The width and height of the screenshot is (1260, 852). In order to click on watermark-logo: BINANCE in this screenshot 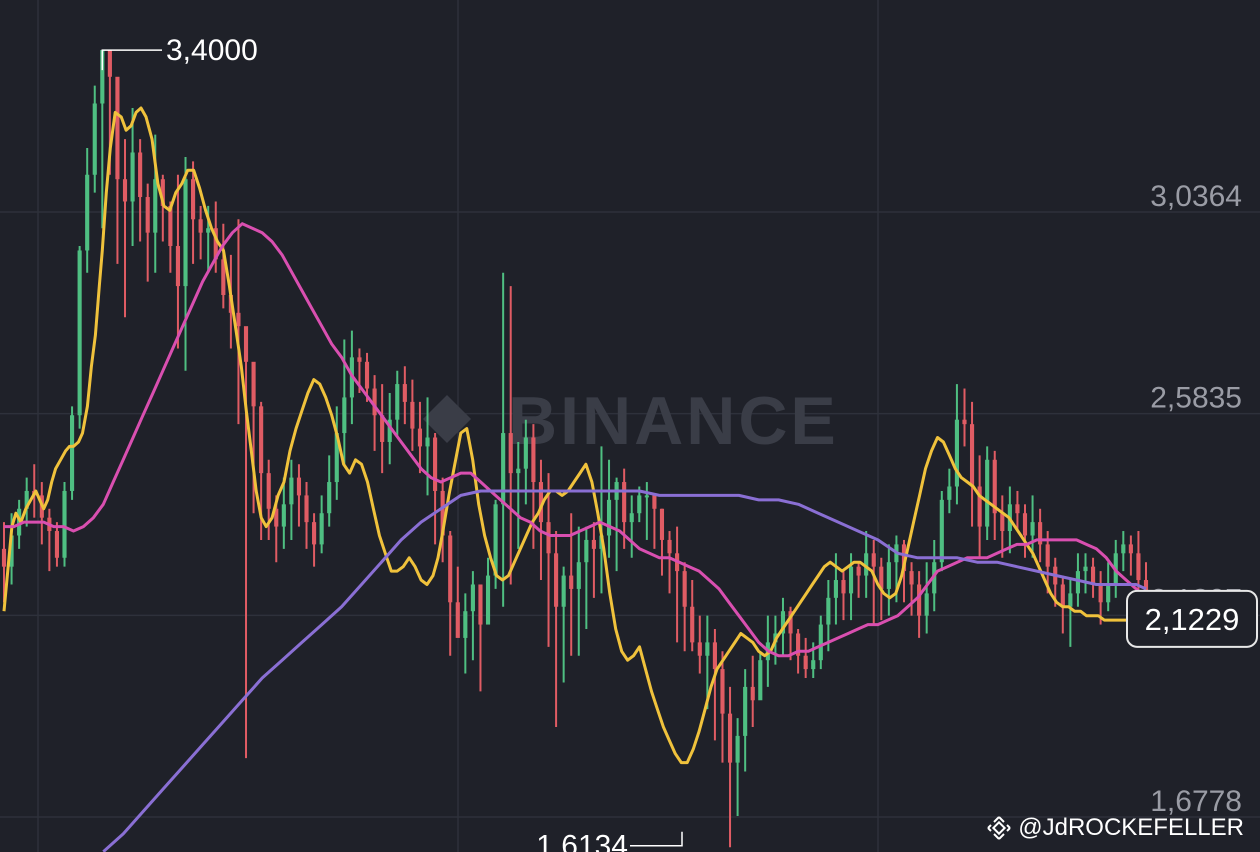, I will do `click(630, 421)`.